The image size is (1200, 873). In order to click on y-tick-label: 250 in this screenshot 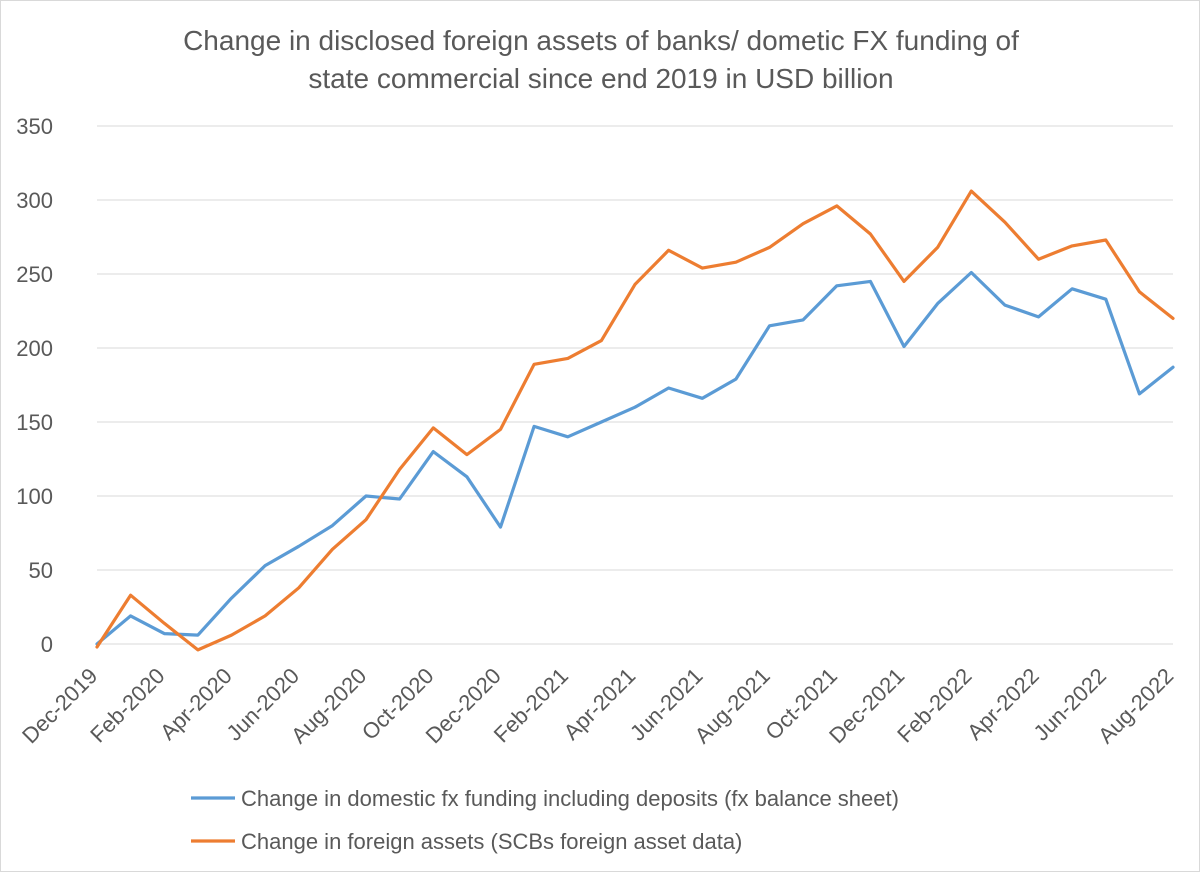, I will do `click(34, 274)`.